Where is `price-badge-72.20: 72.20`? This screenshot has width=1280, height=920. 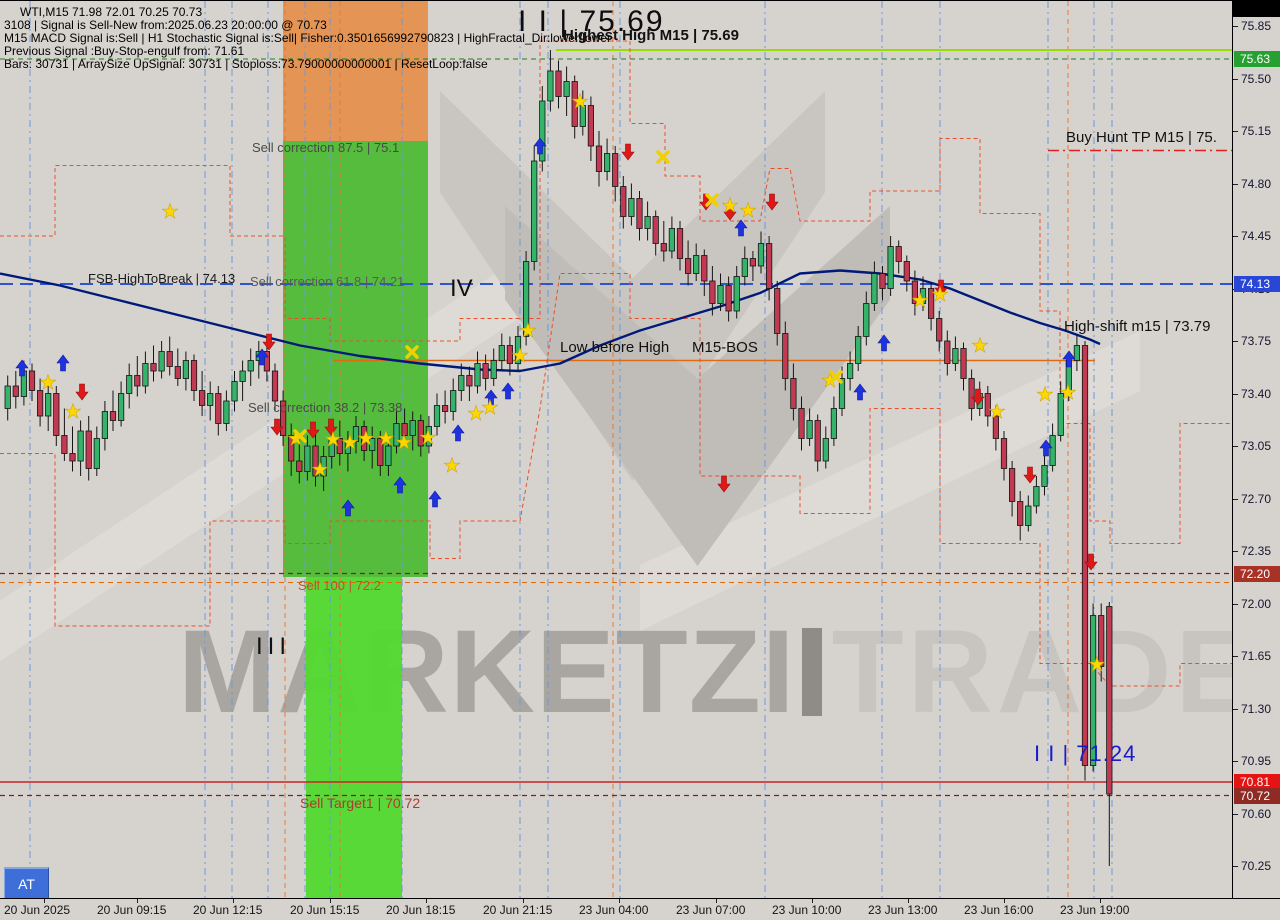 price-badge-72.20: 72.20 is located at coordinates (1257, 573).